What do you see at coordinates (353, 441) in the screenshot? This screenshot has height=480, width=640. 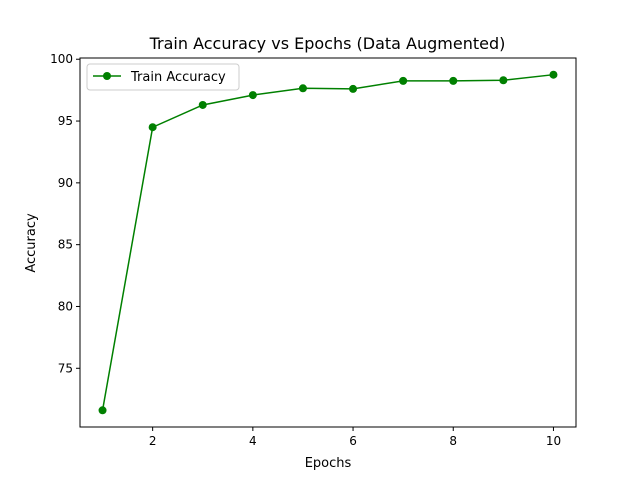 I see `x-tick-label: 6` at bounding box center [353, 441].